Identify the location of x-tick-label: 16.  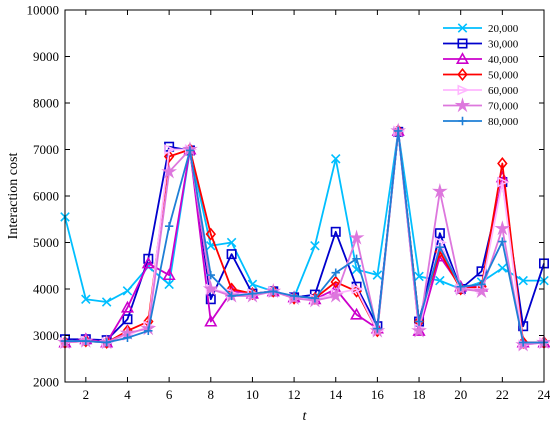
(378, 394).